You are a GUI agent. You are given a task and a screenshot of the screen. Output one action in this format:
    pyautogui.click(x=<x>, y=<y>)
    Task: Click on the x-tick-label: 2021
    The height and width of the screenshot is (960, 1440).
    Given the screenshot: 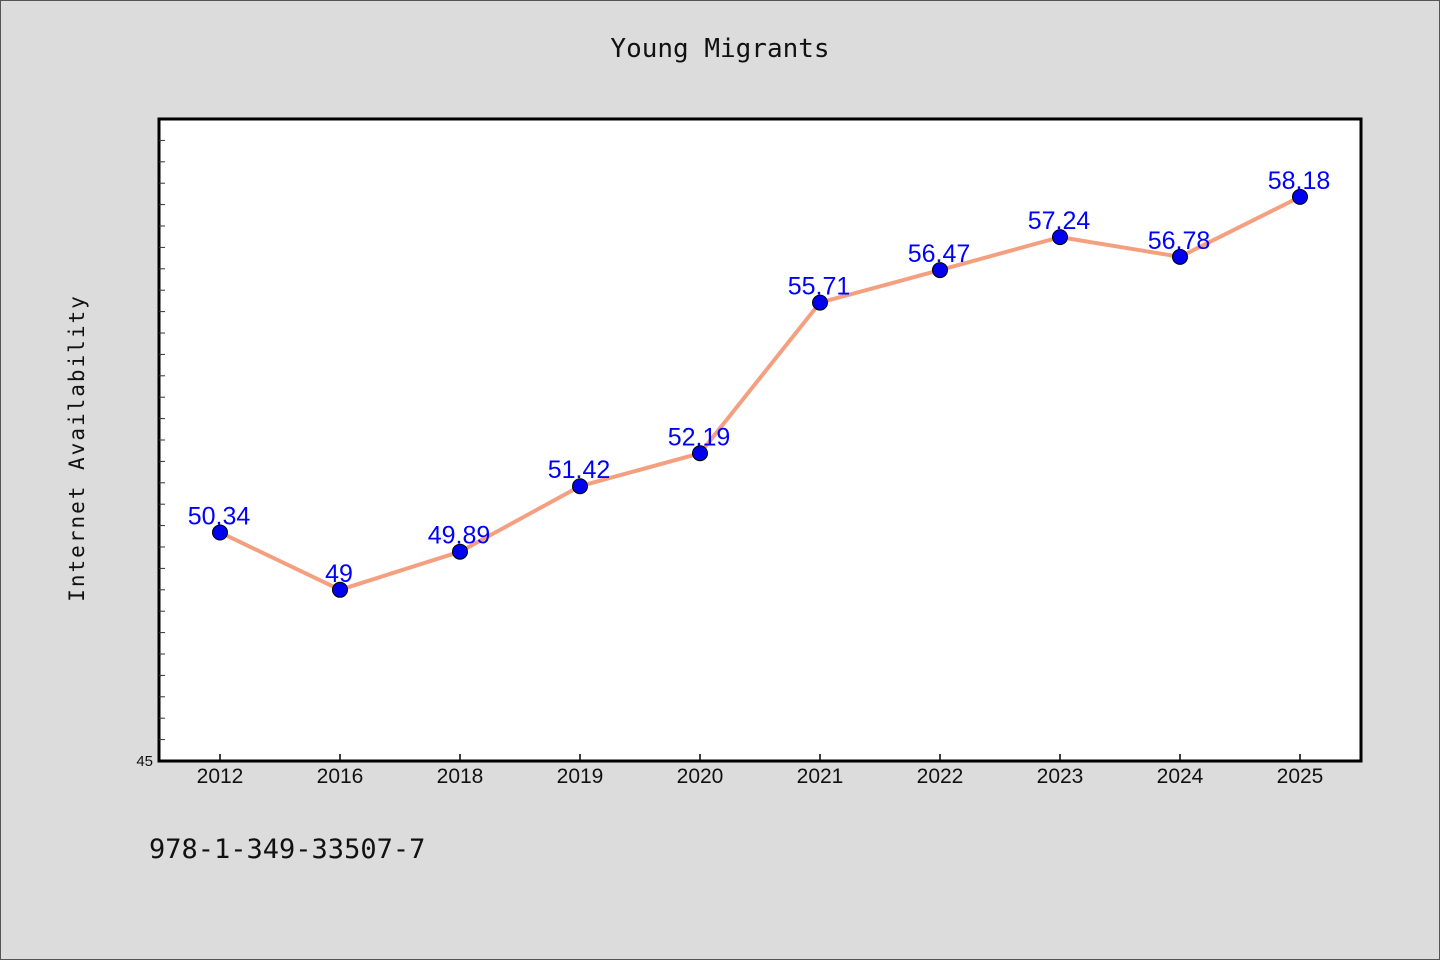 What is the action you would take?
    pyautogui.click(x=820, y=776)
    